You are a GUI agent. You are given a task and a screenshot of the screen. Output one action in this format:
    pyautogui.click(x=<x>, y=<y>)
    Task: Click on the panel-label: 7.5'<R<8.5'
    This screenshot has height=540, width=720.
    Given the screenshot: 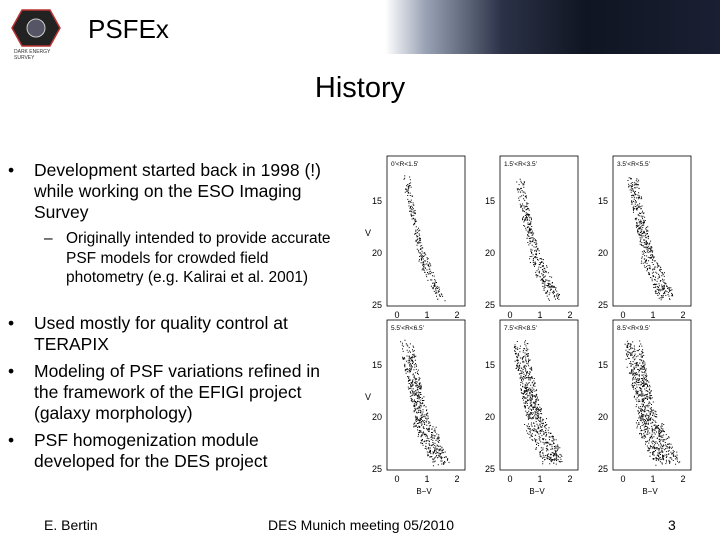 What is the action you would take?
    pyautogui.click(x=520, y=328)
    